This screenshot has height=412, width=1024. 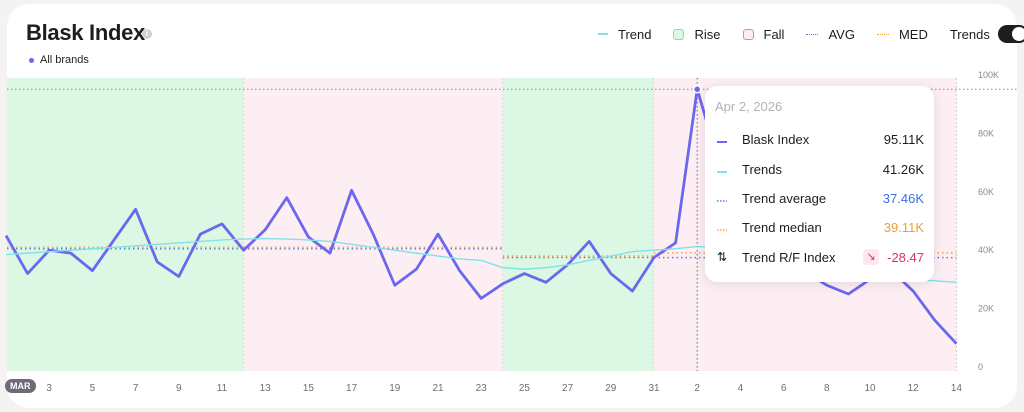 I want to click on x-tick-label: 27, so click(x=568, y=388).